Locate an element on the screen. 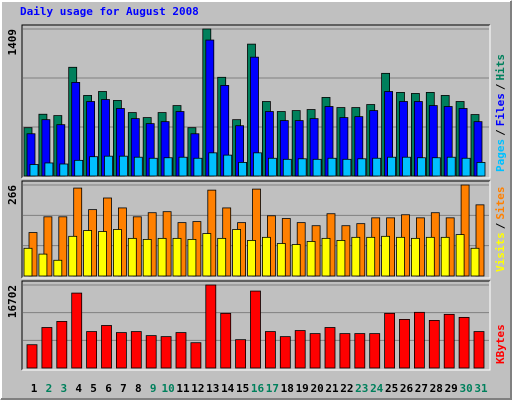 This screenshot has width=512, height=400. x-tick-label: 8 is located at coordinates (138, 388).